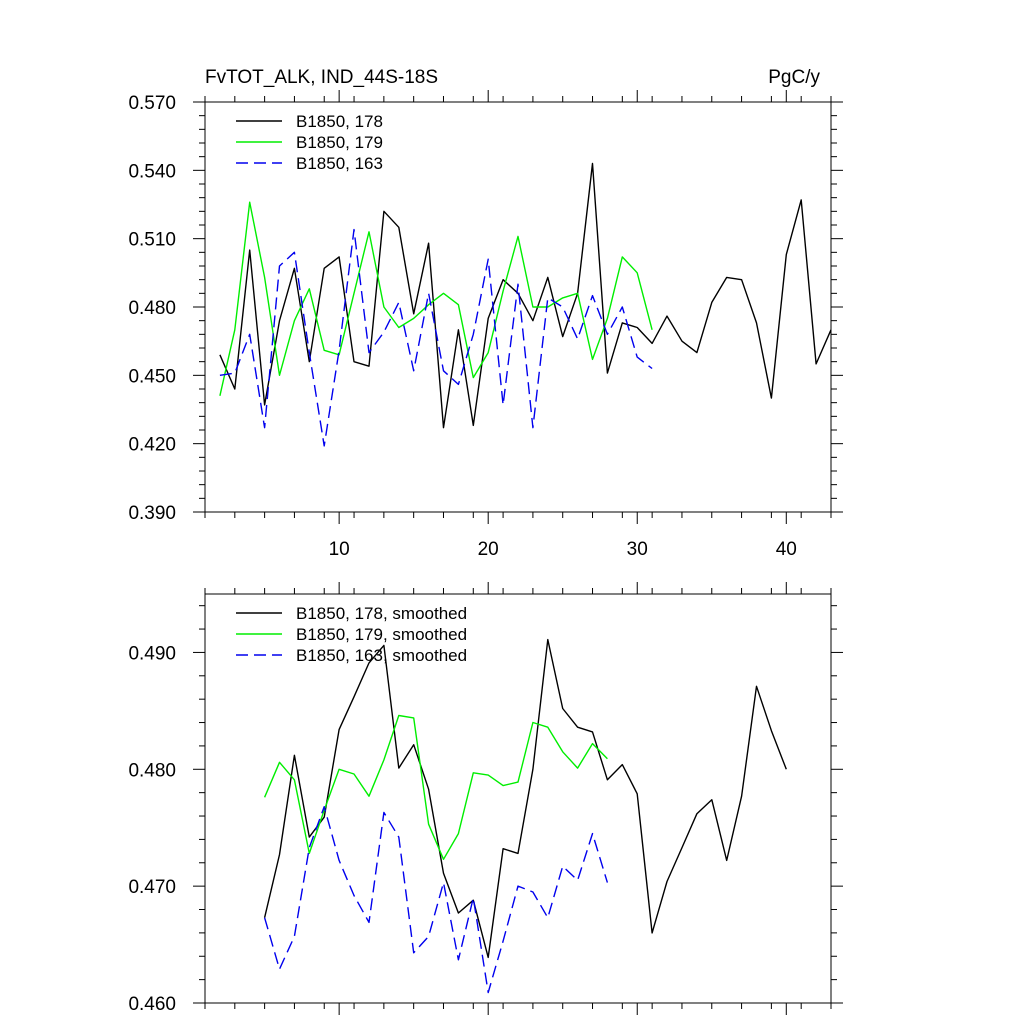  Describe the element at coordinates (152, 171) in the screenshot. I see `y-tick-label: 0.540` at that location.